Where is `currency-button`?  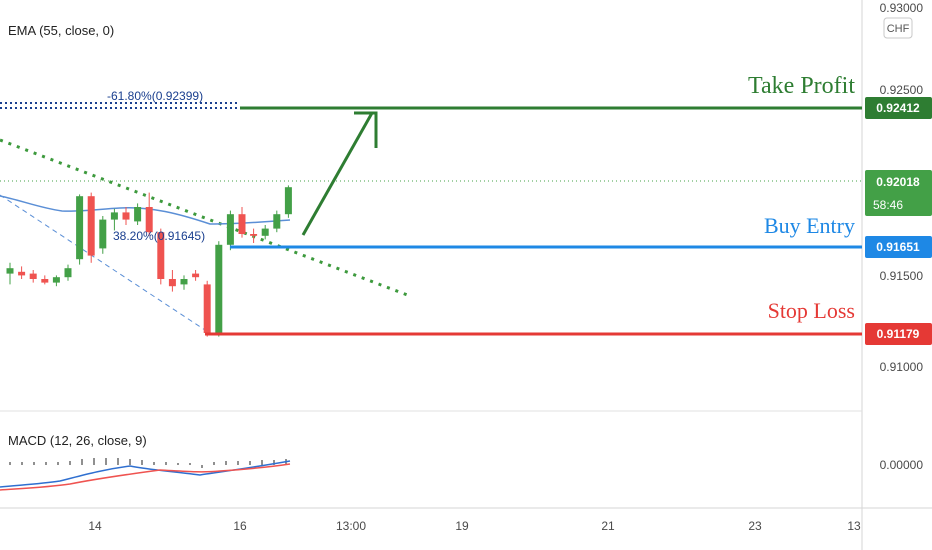
currency-button is located at coordinates (898, 28).